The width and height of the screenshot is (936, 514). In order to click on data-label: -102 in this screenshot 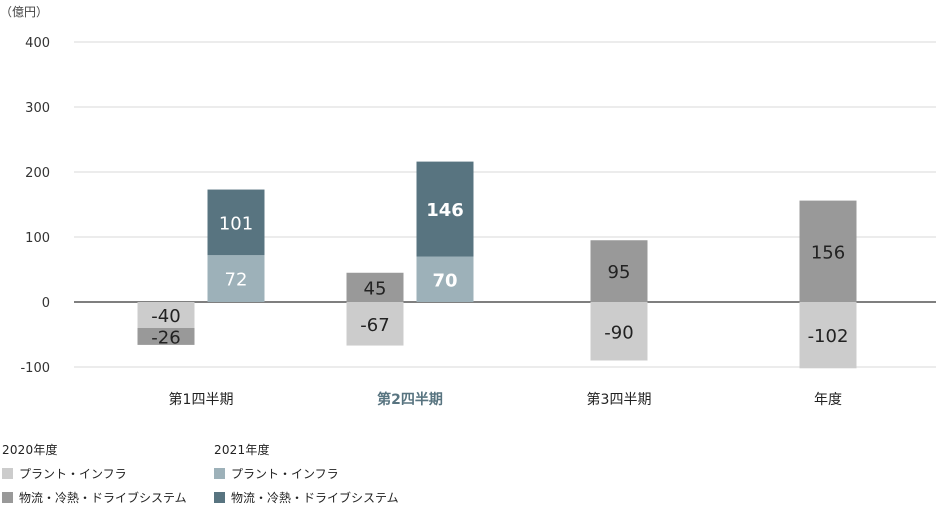, I will do `click(828, 336)`.